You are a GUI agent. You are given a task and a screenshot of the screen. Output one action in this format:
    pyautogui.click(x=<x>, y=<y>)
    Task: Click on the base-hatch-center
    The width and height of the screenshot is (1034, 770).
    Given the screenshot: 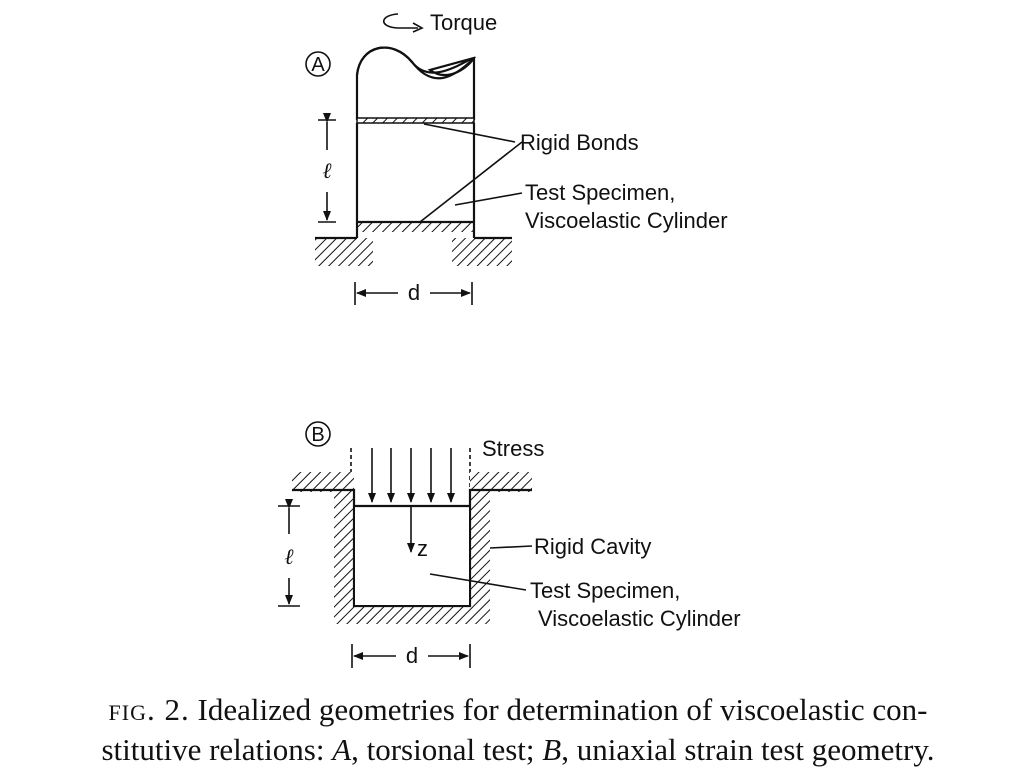 What is the action you would take?
    pyautogui.click(x=415, y=227)
    